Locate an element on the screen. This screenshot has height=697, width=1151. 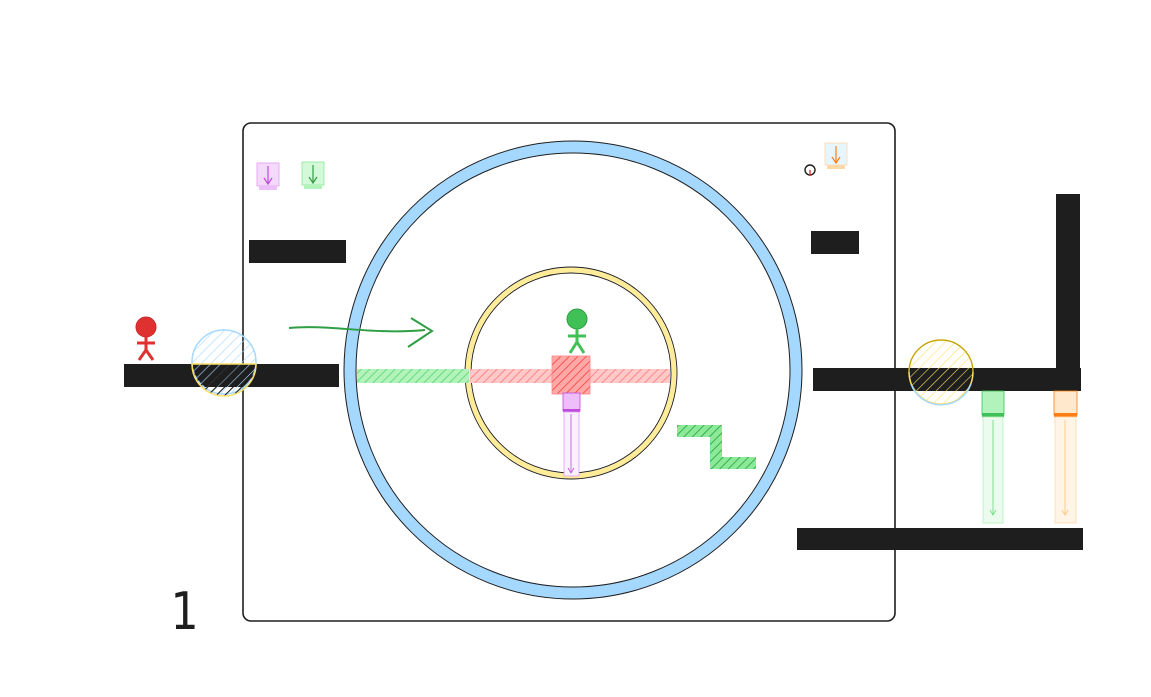
orange-gate is located at coordinates (1065, 457).